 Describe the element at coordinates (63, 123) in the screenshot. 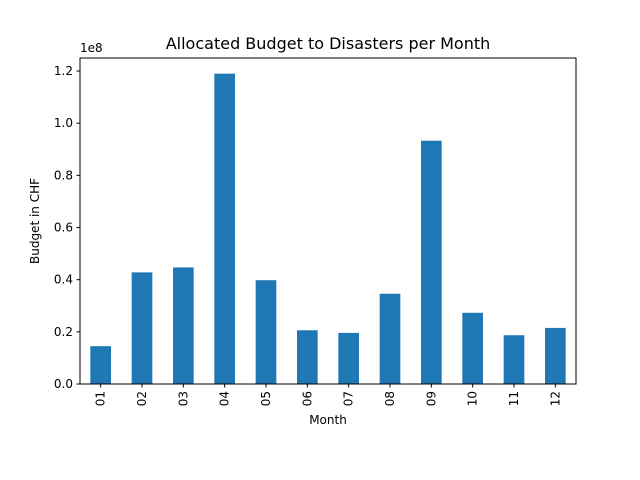

I see `y-tick-label: 1.0` at that location.